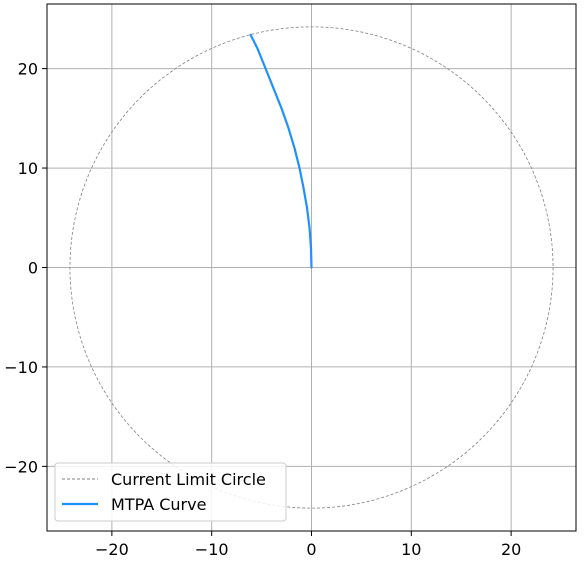  I want to click on x-tick-label: 10, so click(411, 549).